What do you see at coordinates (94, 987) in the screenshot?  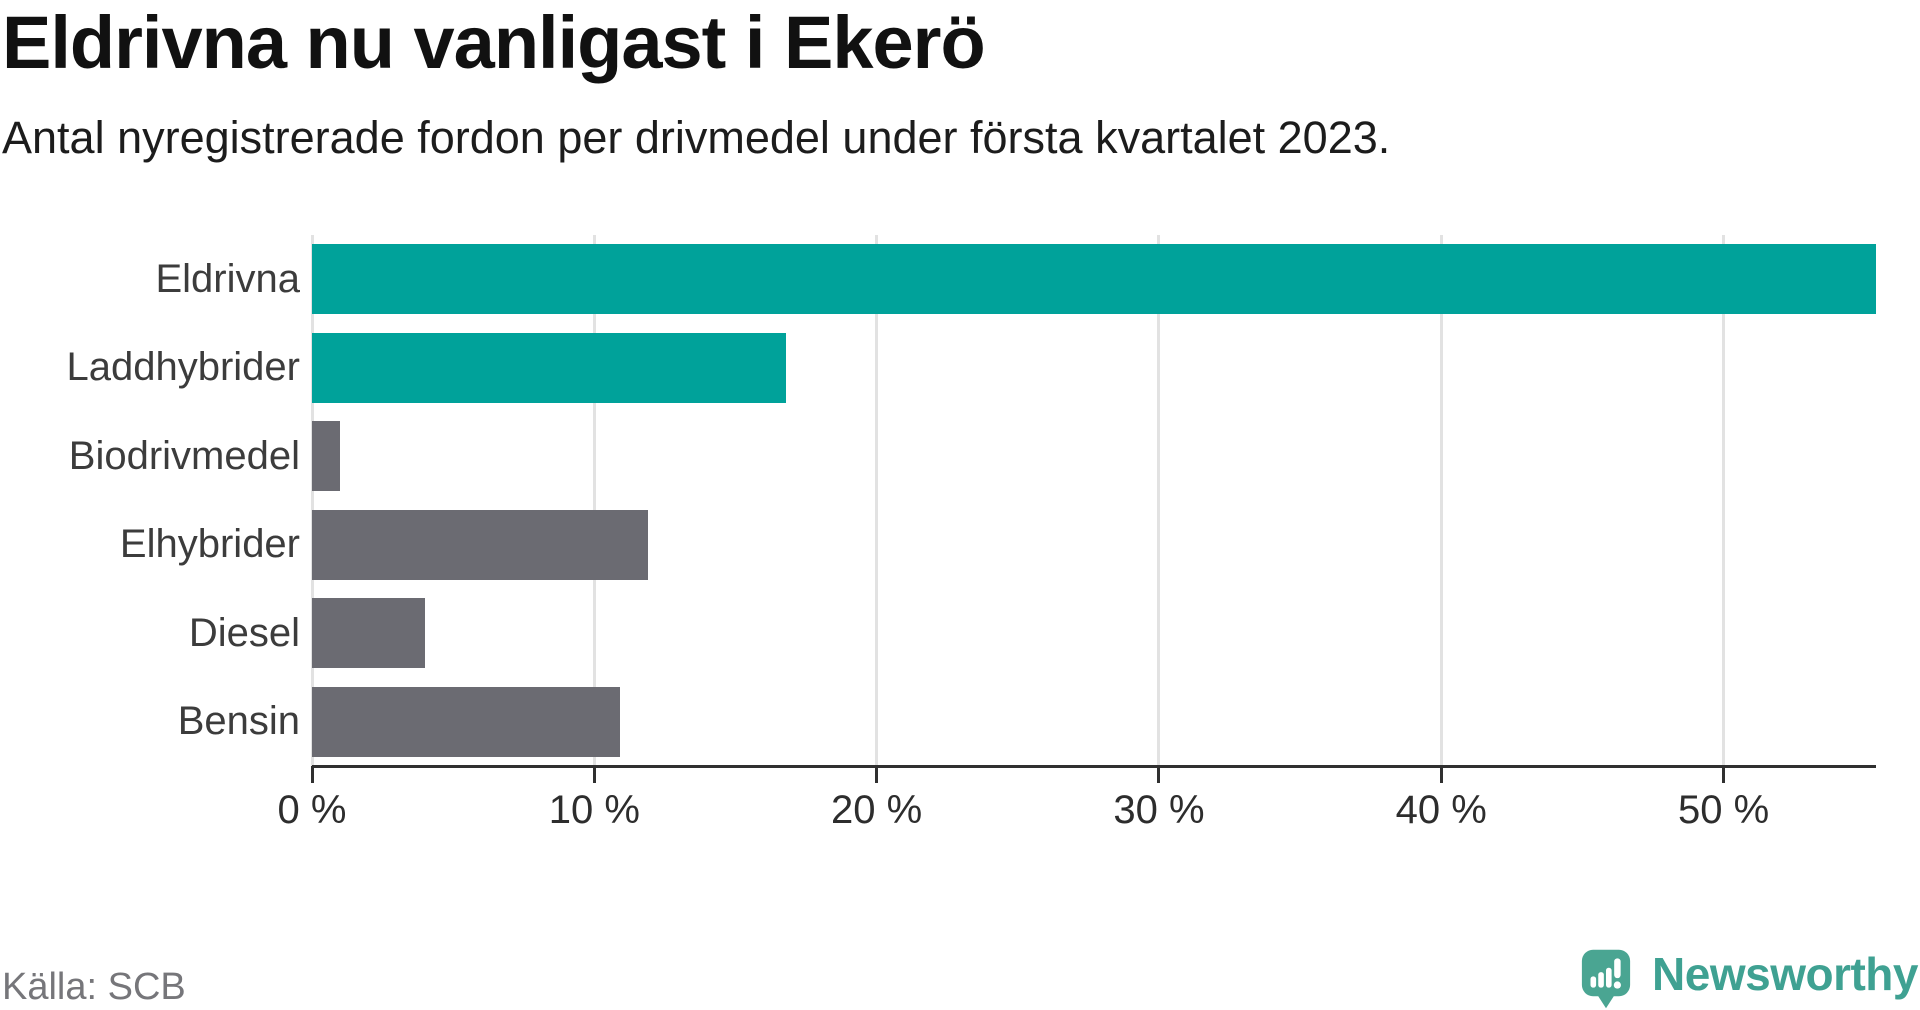 I see `source-note: Källa: SCB` at bounding box center [94, 987].